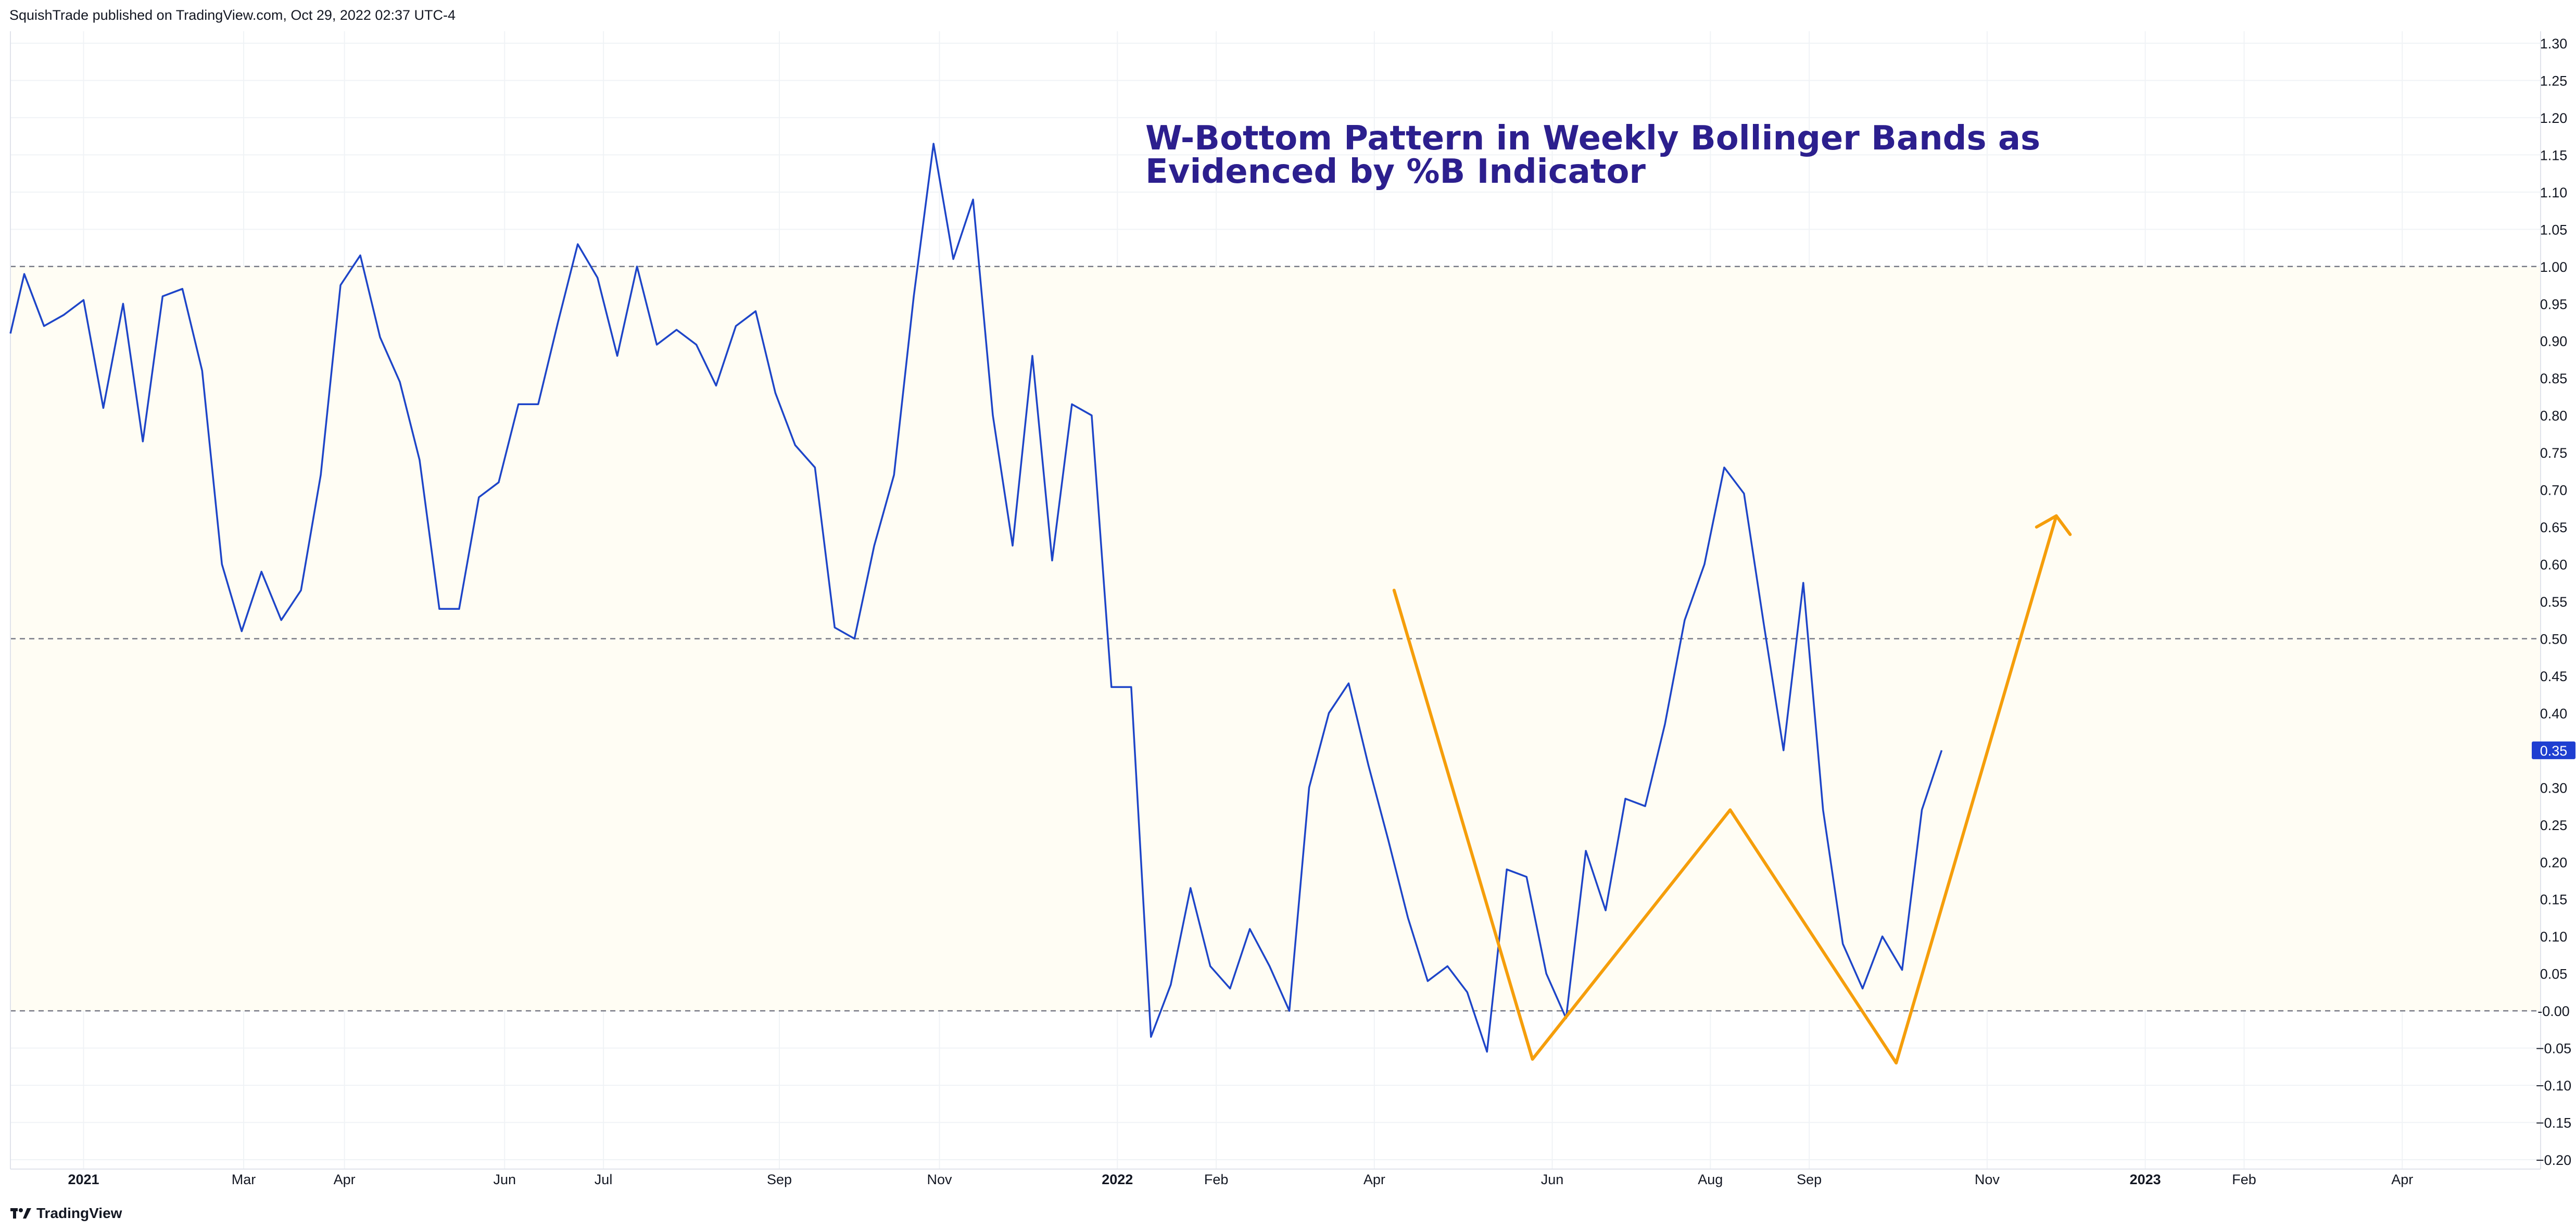 This screenshot has height=1230, width=2576. What do you see at coordinates (2554, 677) in the screenshot?
I see `y-tick-label-17: 0.45` at bounding box center [2554, 677].